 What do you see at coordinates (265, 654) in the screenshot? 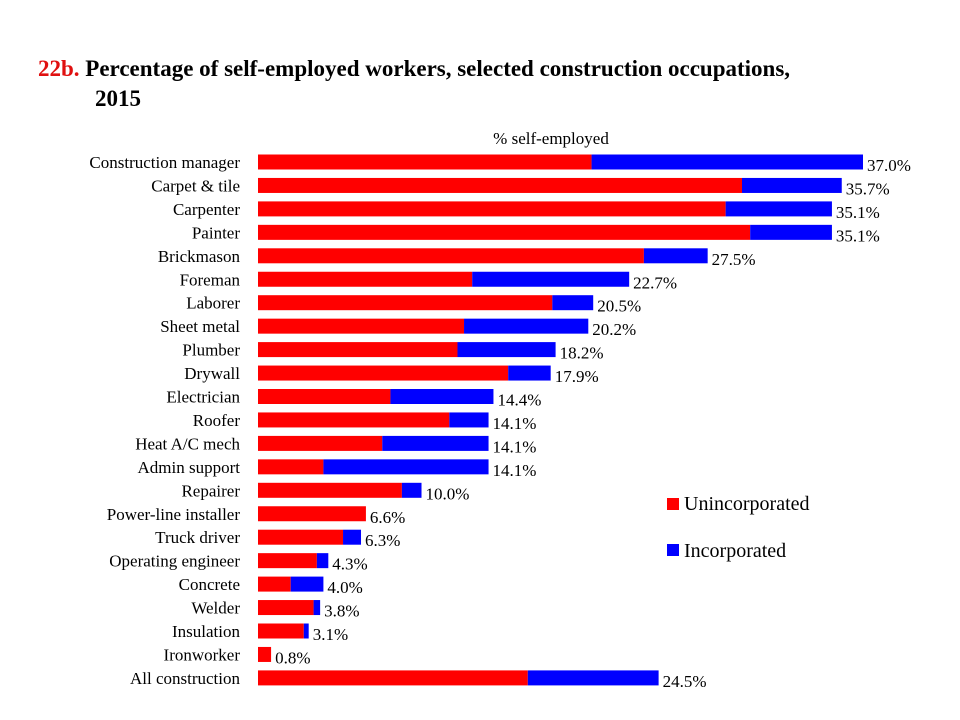
I see `bar-unincorporated-ironworker` at bounding box center [265, 654].